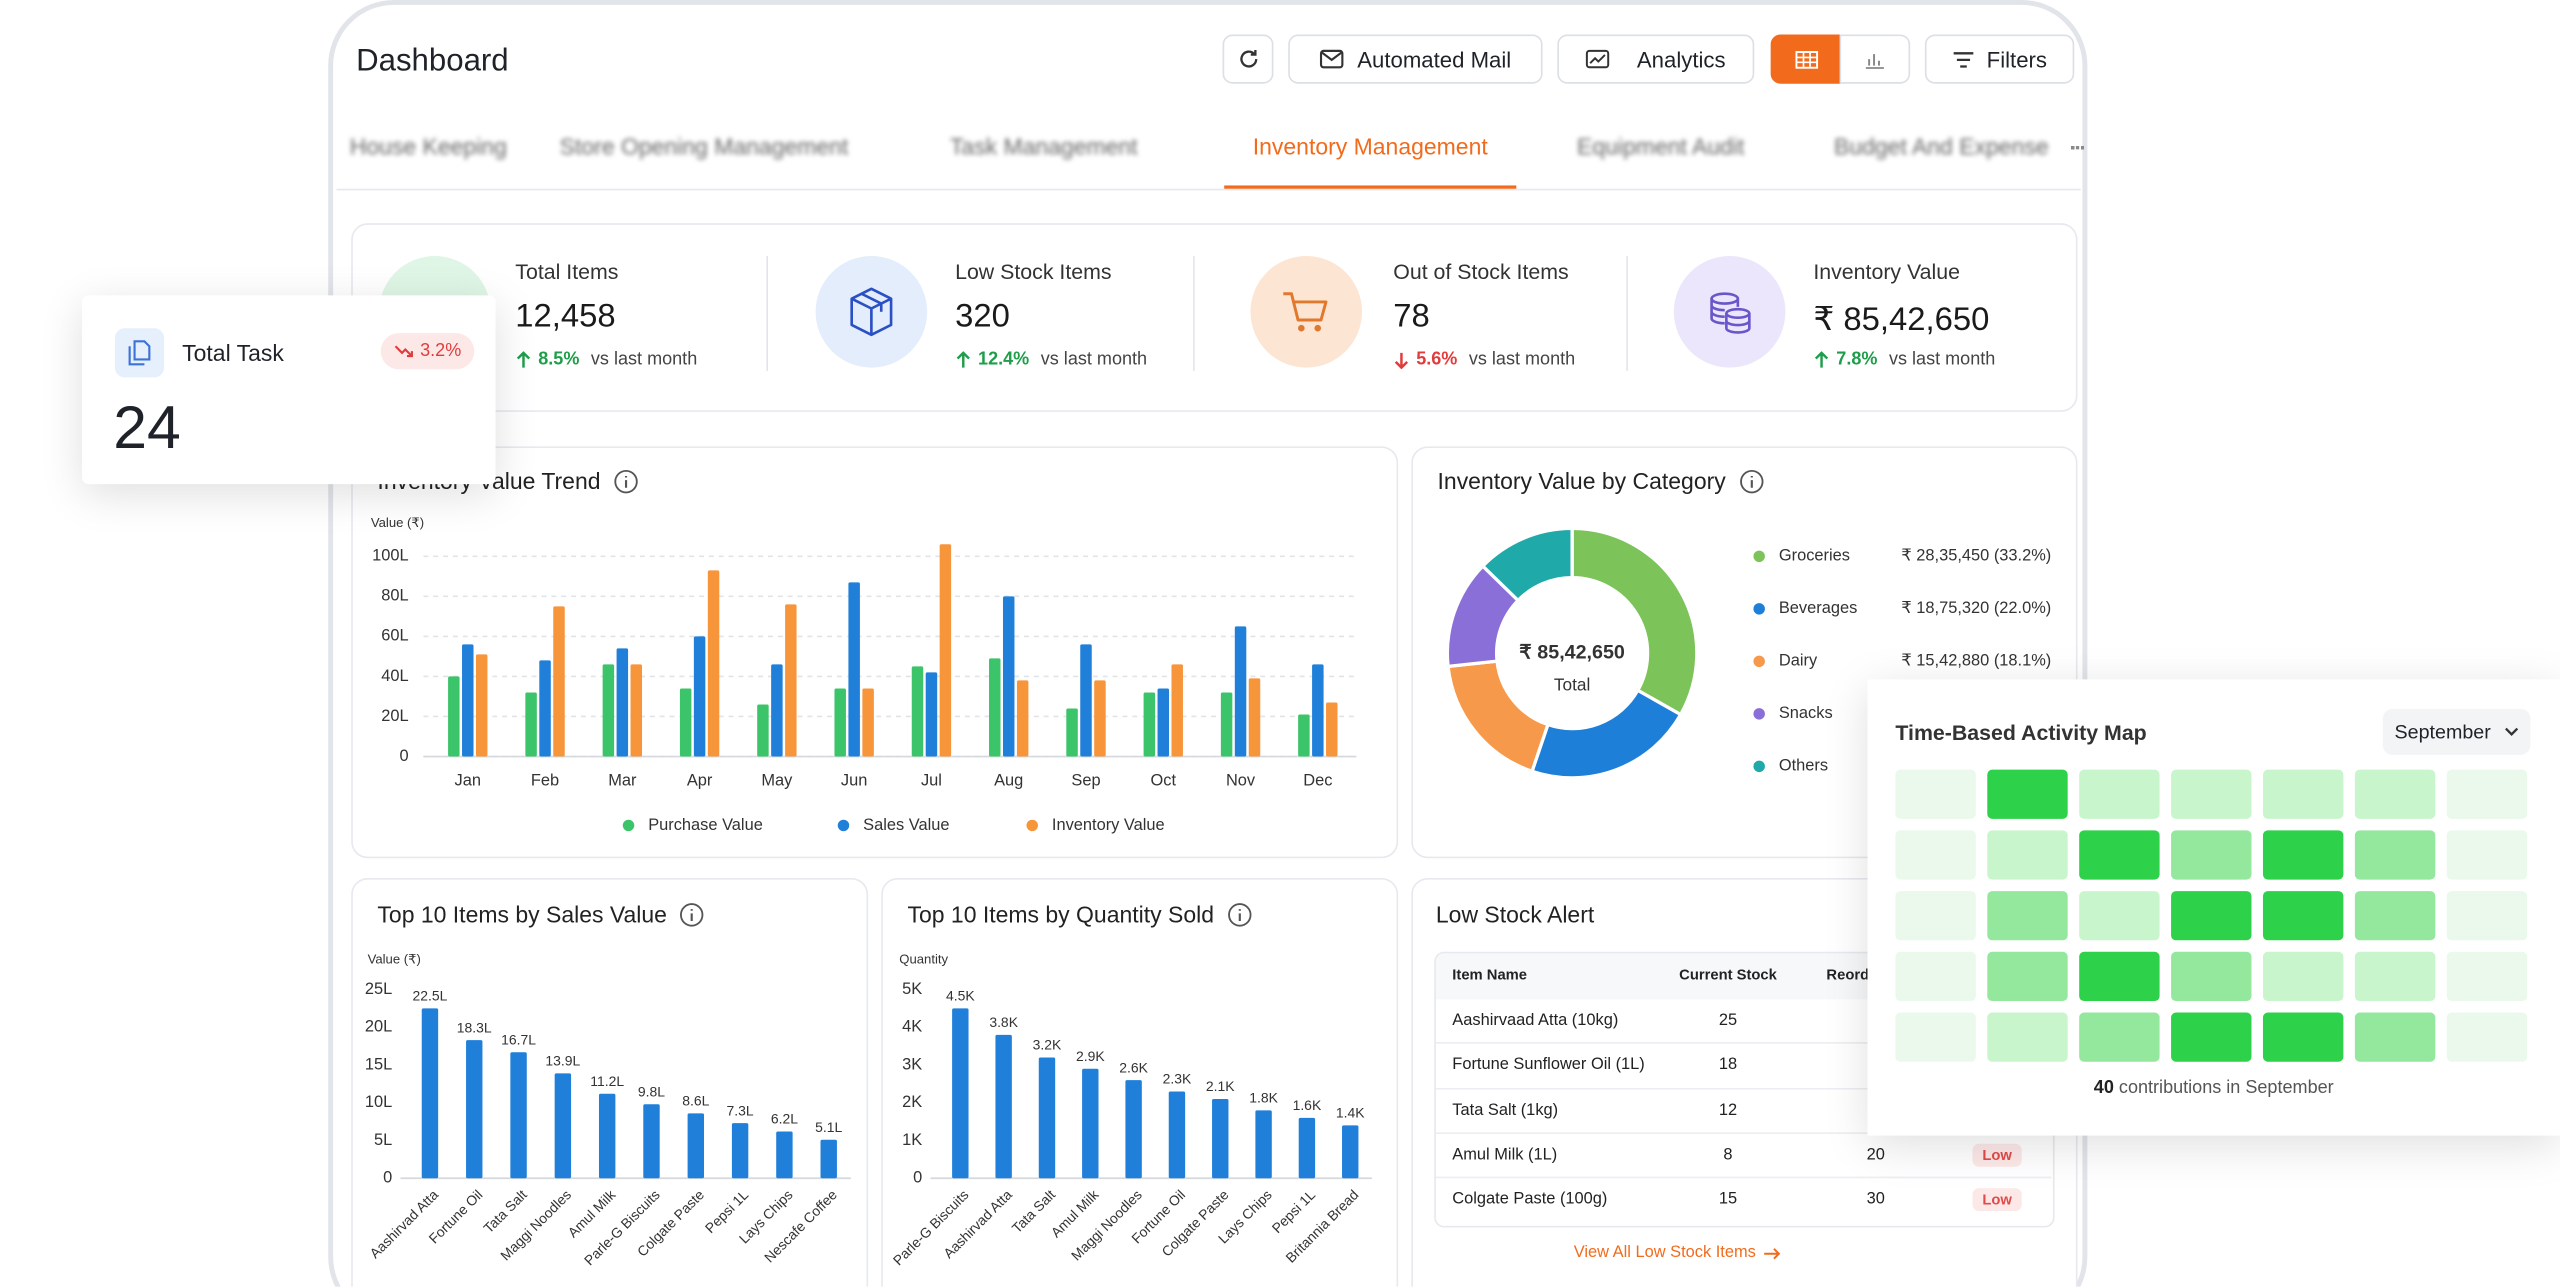  What do you see at coordinates (567, 271) in the screenshot?
I see `kpi-label: Total Items` at bounding box center [567, 271].